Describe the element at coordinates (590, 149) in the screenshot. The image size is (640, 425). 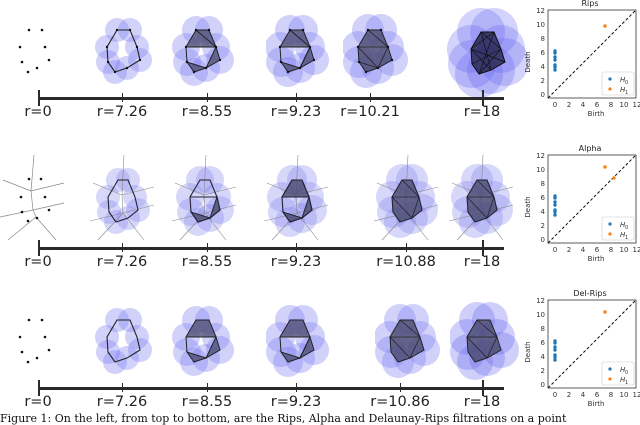
I see `pd-title: Alpha` at that location.